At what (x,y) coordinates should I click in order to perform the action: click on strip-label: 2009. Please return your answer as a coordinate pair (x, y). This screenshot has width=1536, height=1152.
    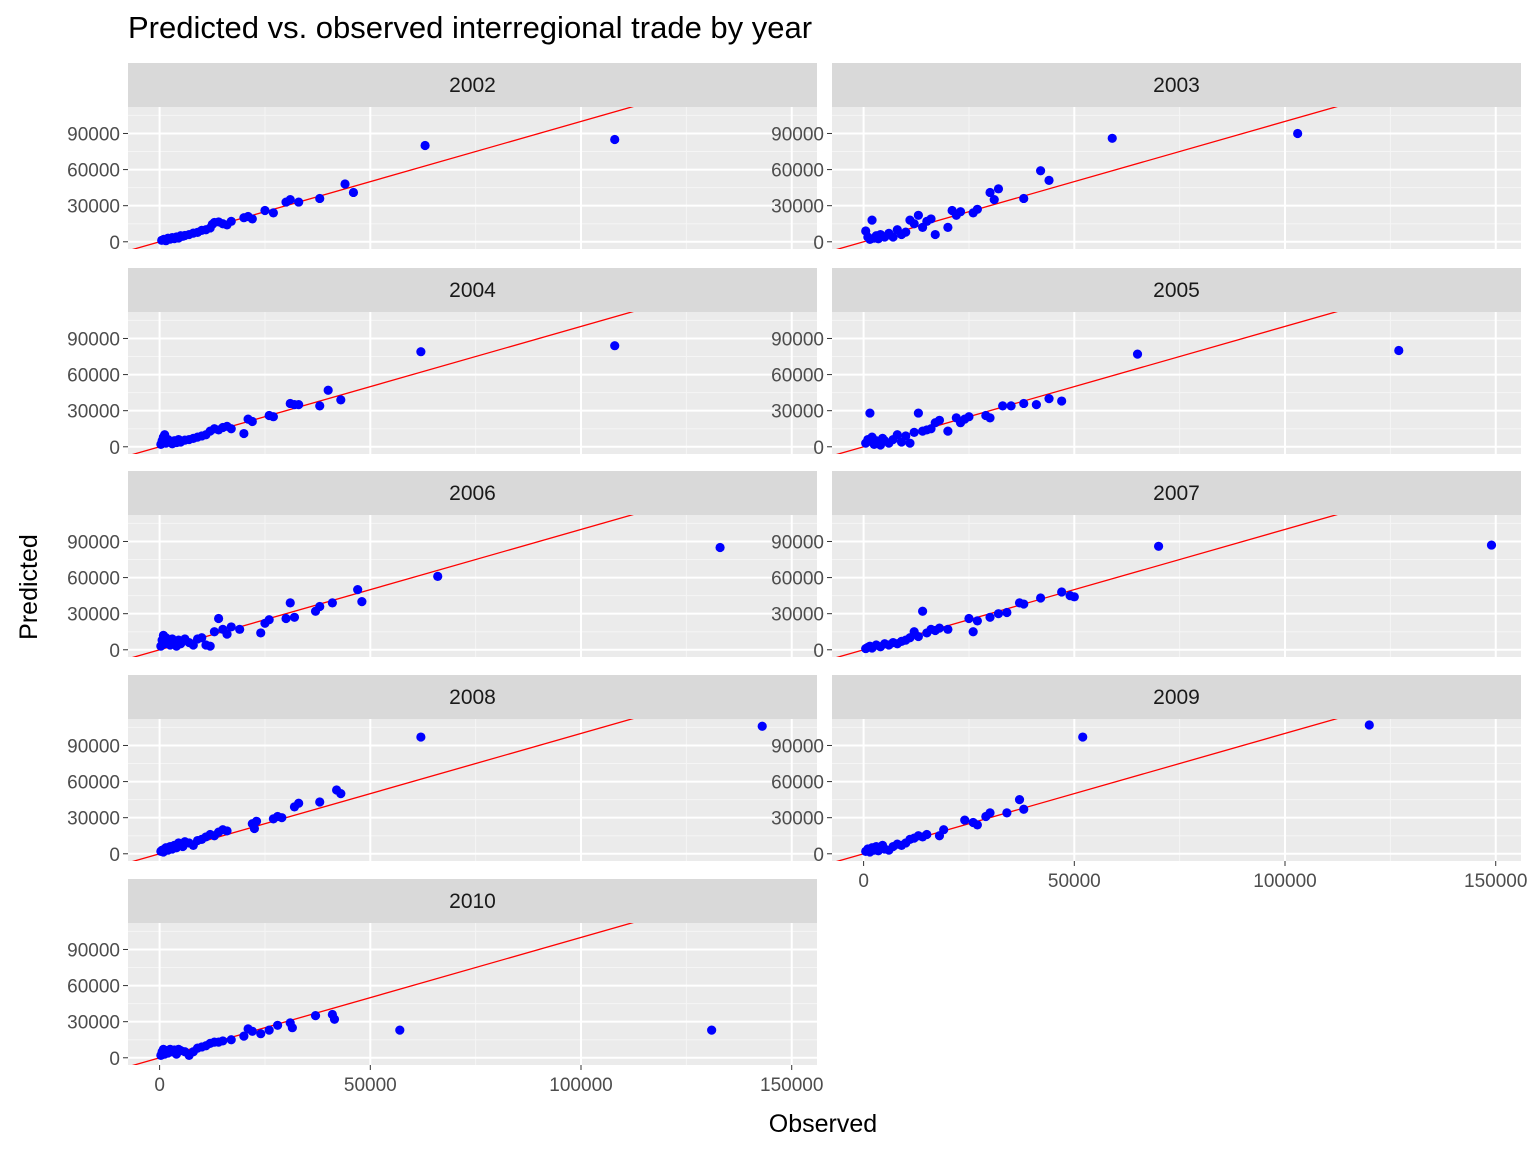
    Looking at the image, I should click on (1176, 697).